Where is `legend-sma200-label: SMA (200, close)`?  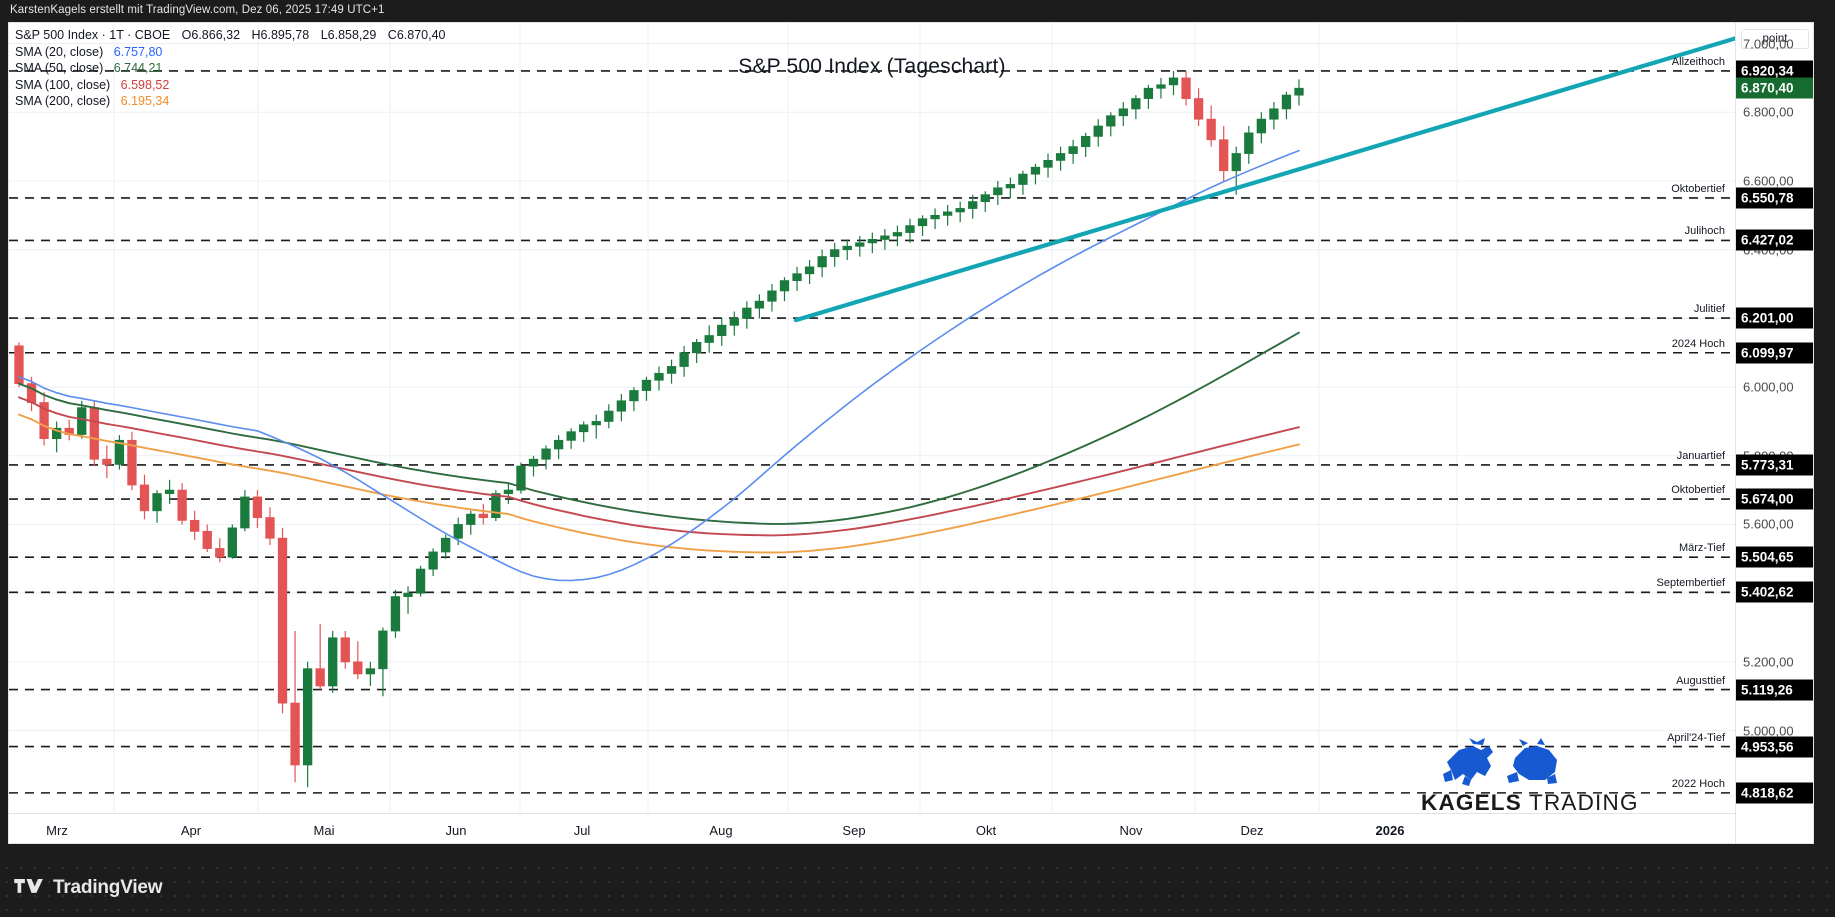
legend-sma200-label: SMA (200, close) is located at coordinates (63, 101).